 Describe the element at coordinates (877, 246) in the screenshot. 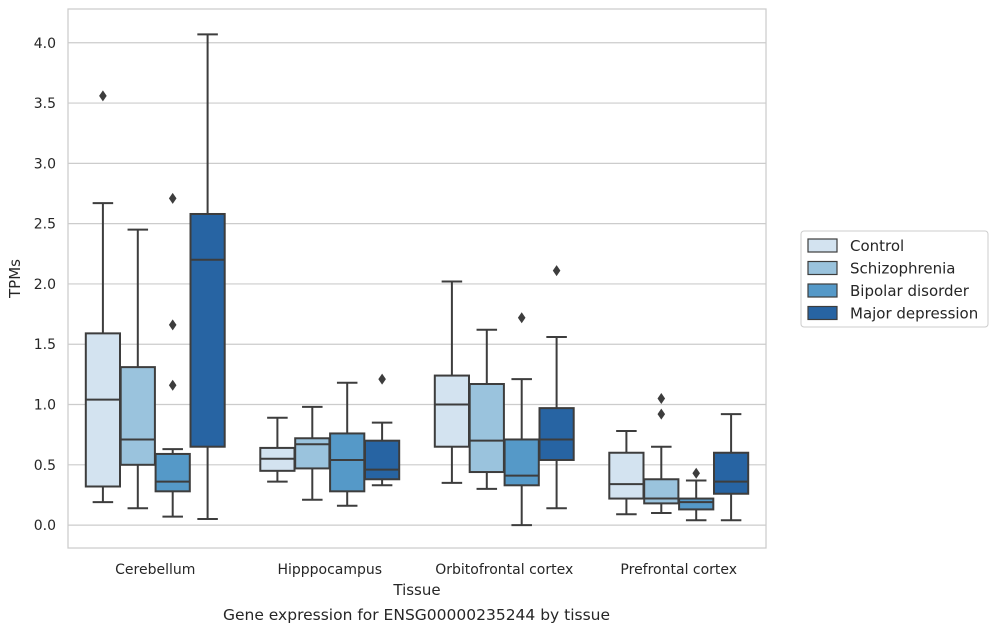

I see `legend-label: Control` at that location.